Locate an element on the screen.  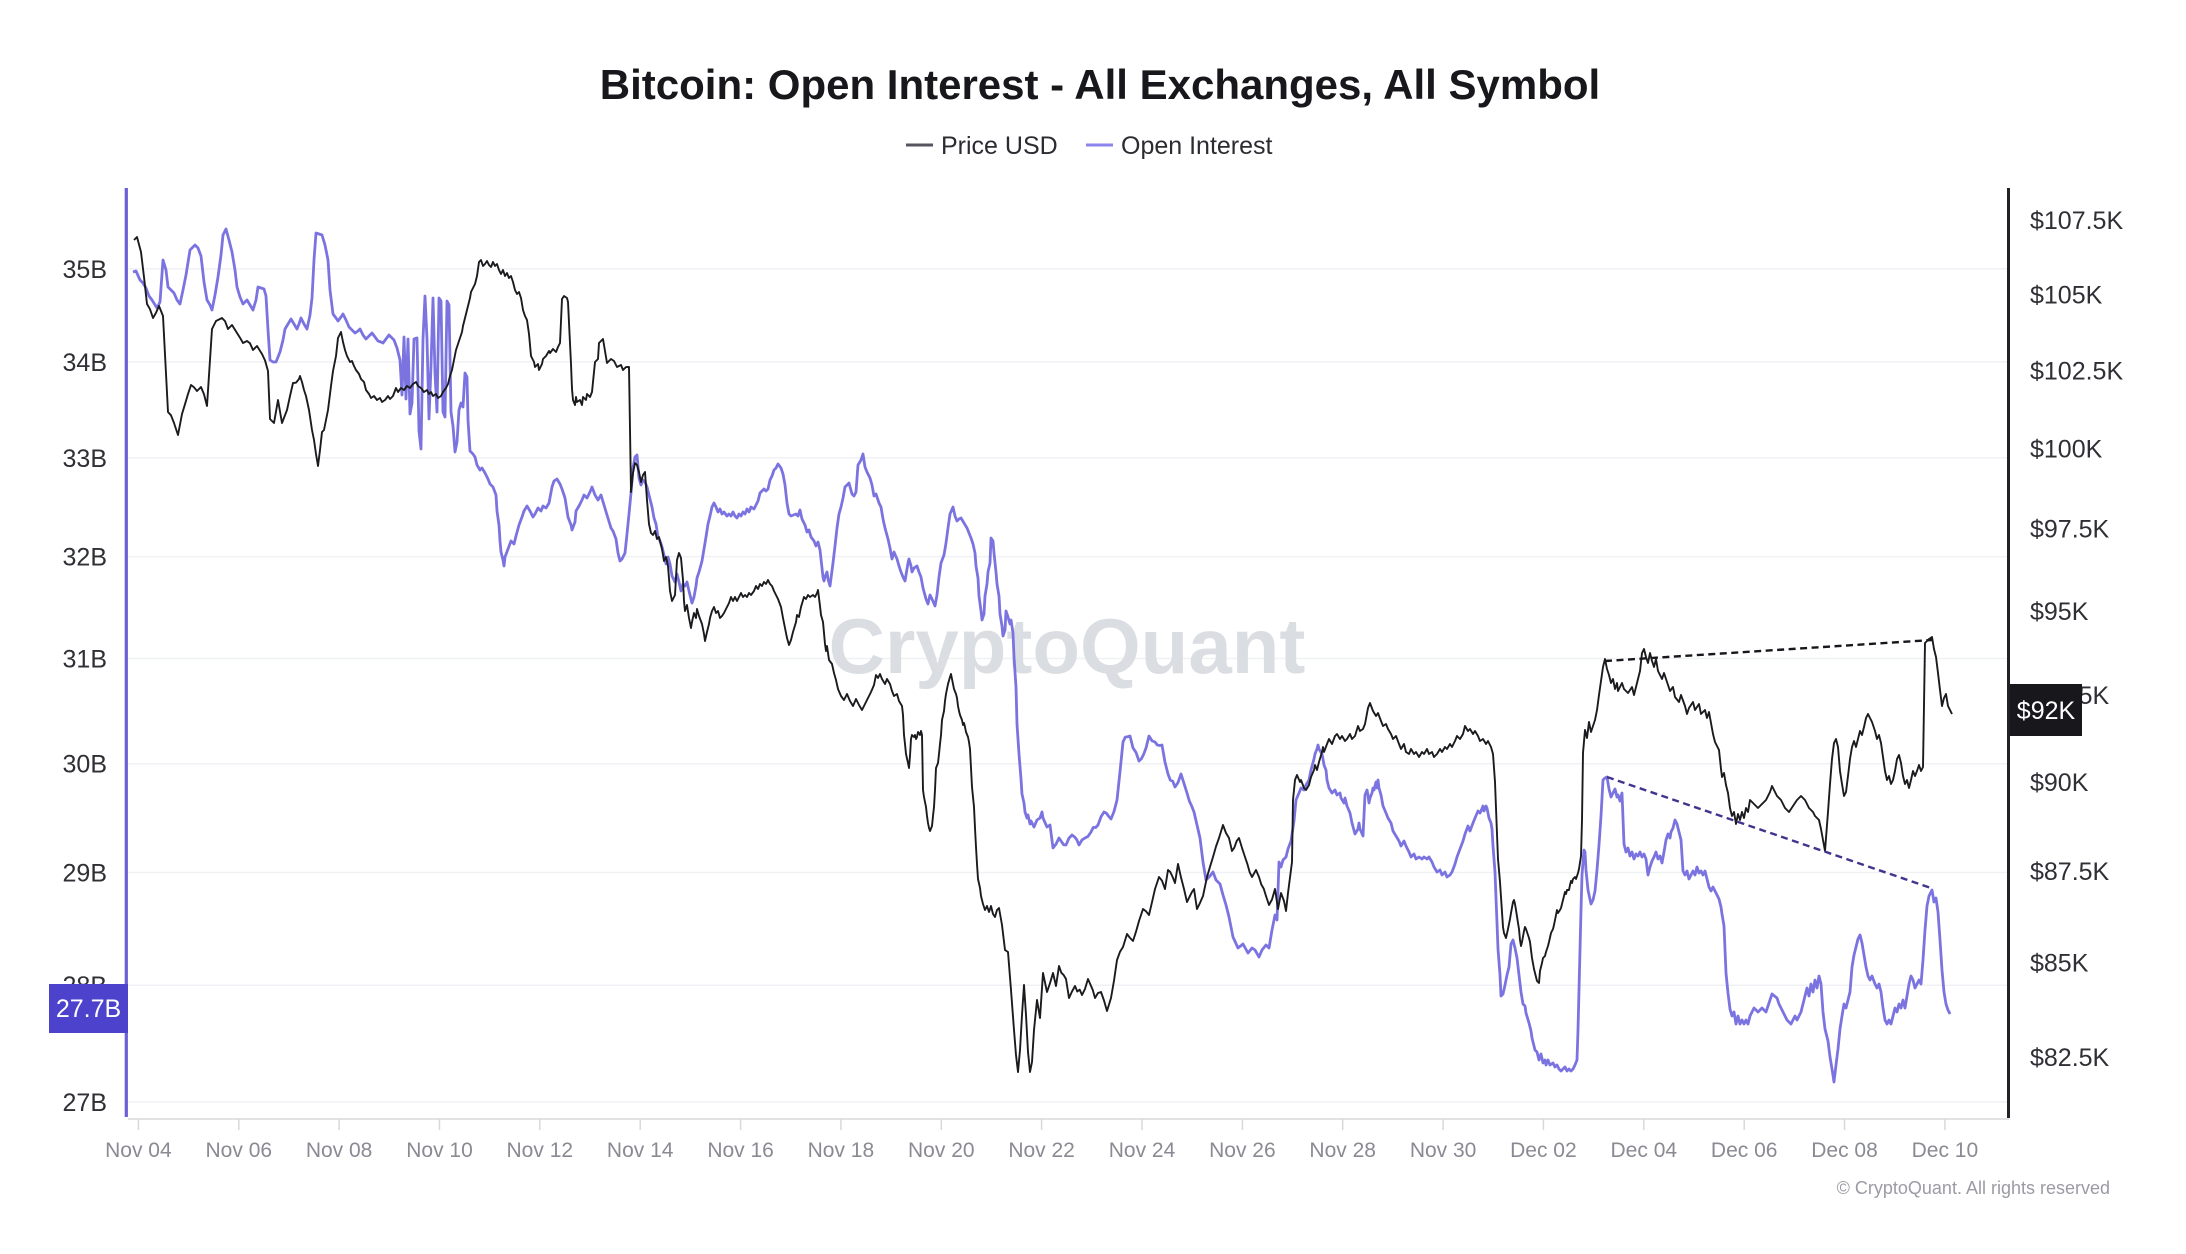
svg-text: Nov 30 is located at coordinates (1443, 1150).